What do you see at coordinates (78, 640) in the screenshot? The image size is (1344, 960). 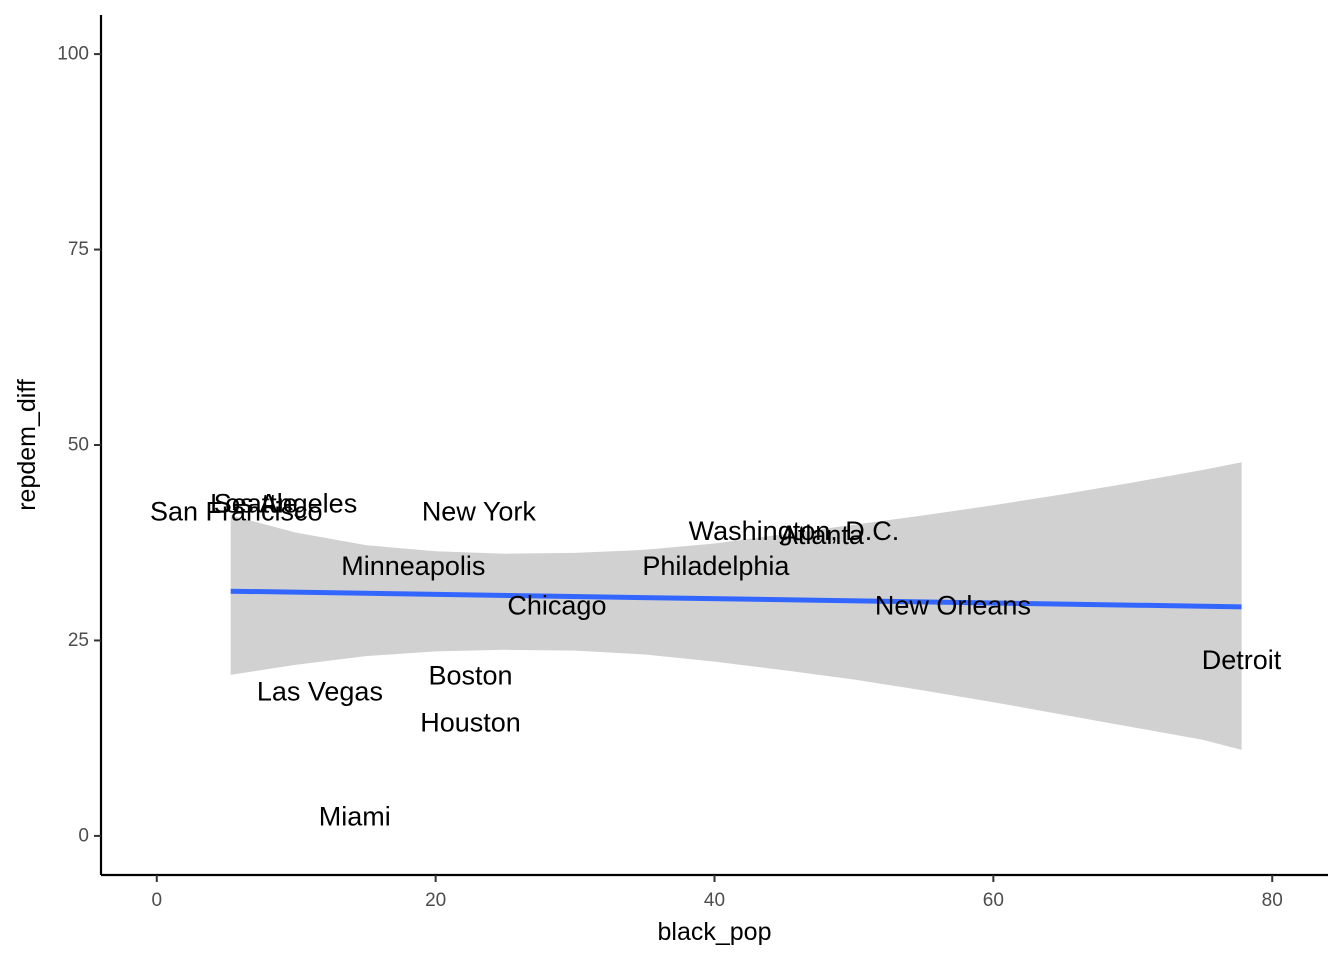 I see `y-tick-label: 25` at bounding box center [78, 640].